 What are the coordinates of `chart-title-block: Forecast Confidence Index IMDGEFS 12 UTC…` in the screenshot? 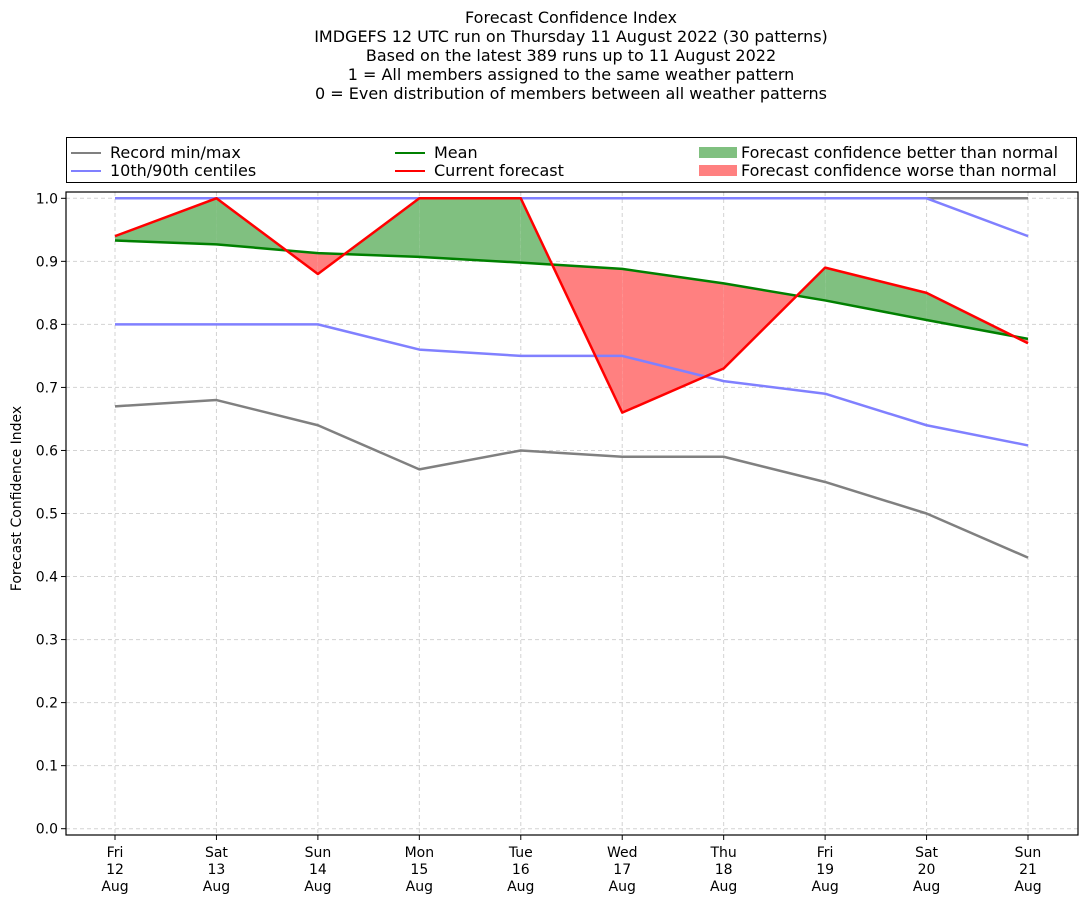 It's located at (546, 55).